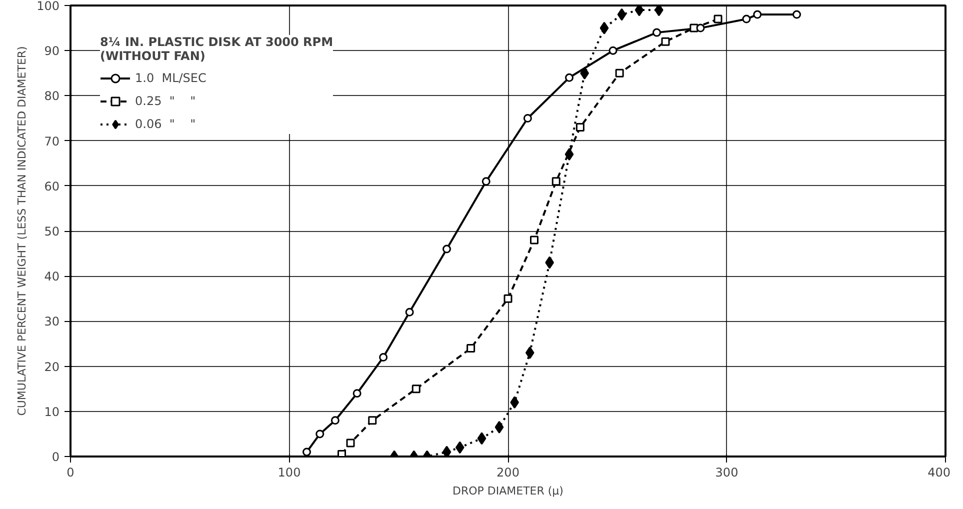 The width and height of the screenshot is (963, 509). What do you see at coordinates (52, 367) in the screenshot?
I see `y-tick-label: 20` at bounding box center [52, 367].